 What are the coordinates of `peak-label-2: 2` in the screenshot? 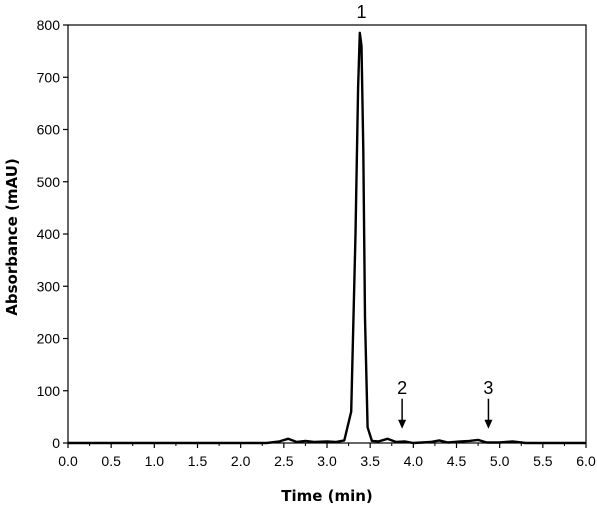 It's located at (402, 388).